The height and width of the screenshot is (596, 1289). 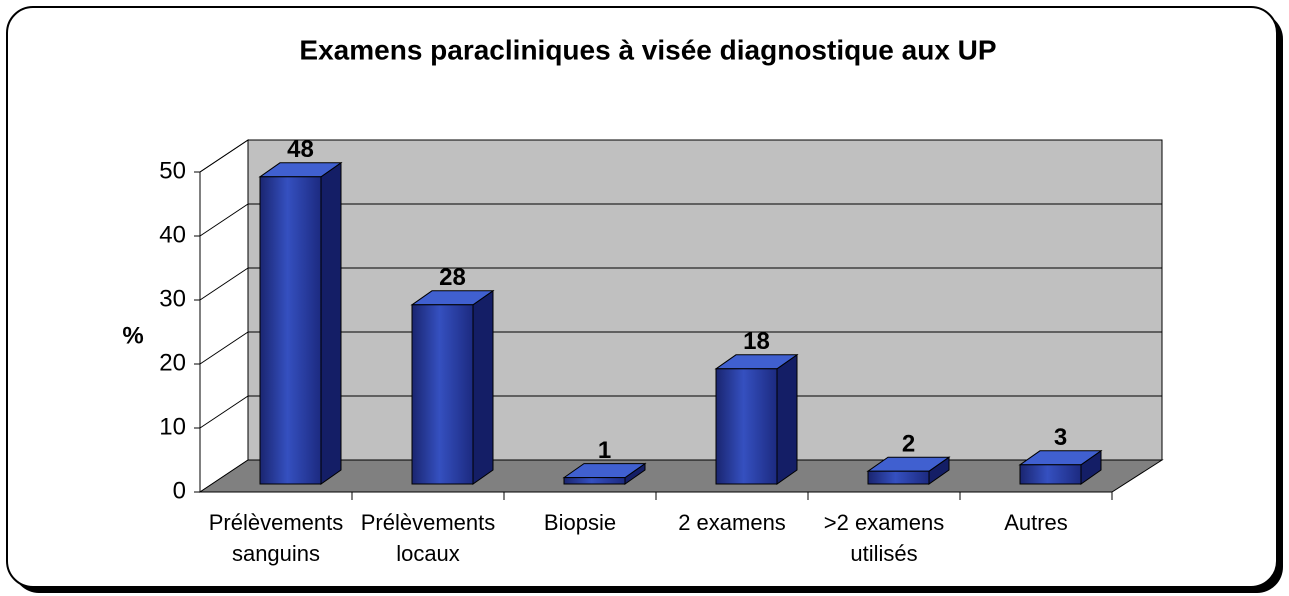 I want to click on data-label: 18, so click(x=756, y=341).